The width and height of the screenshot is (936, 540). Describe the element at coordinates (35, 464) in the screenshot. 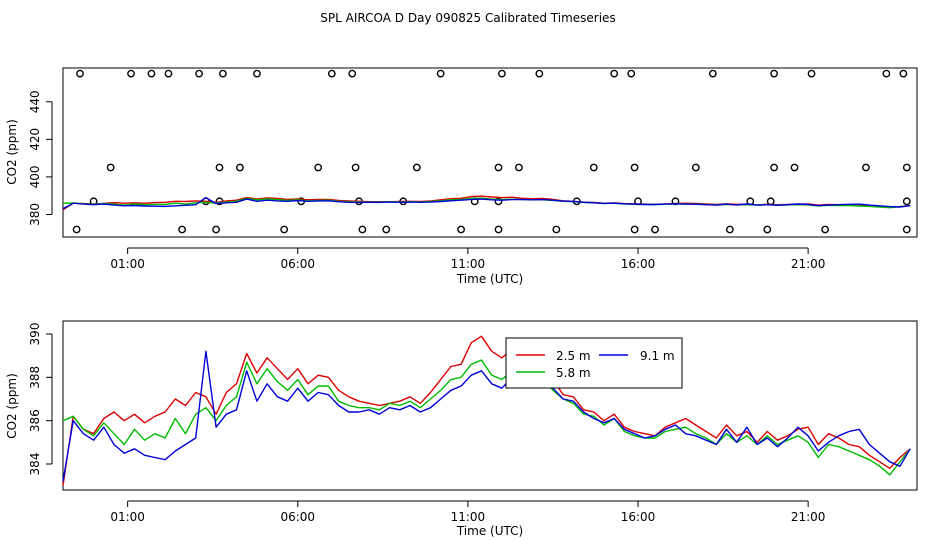

I see `y-tick-label: 384` at that location.